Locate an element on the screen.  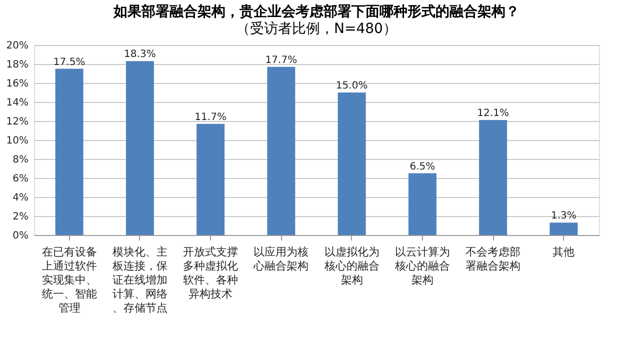
y-tick-label: 2% is located at coordinates (20, 217).